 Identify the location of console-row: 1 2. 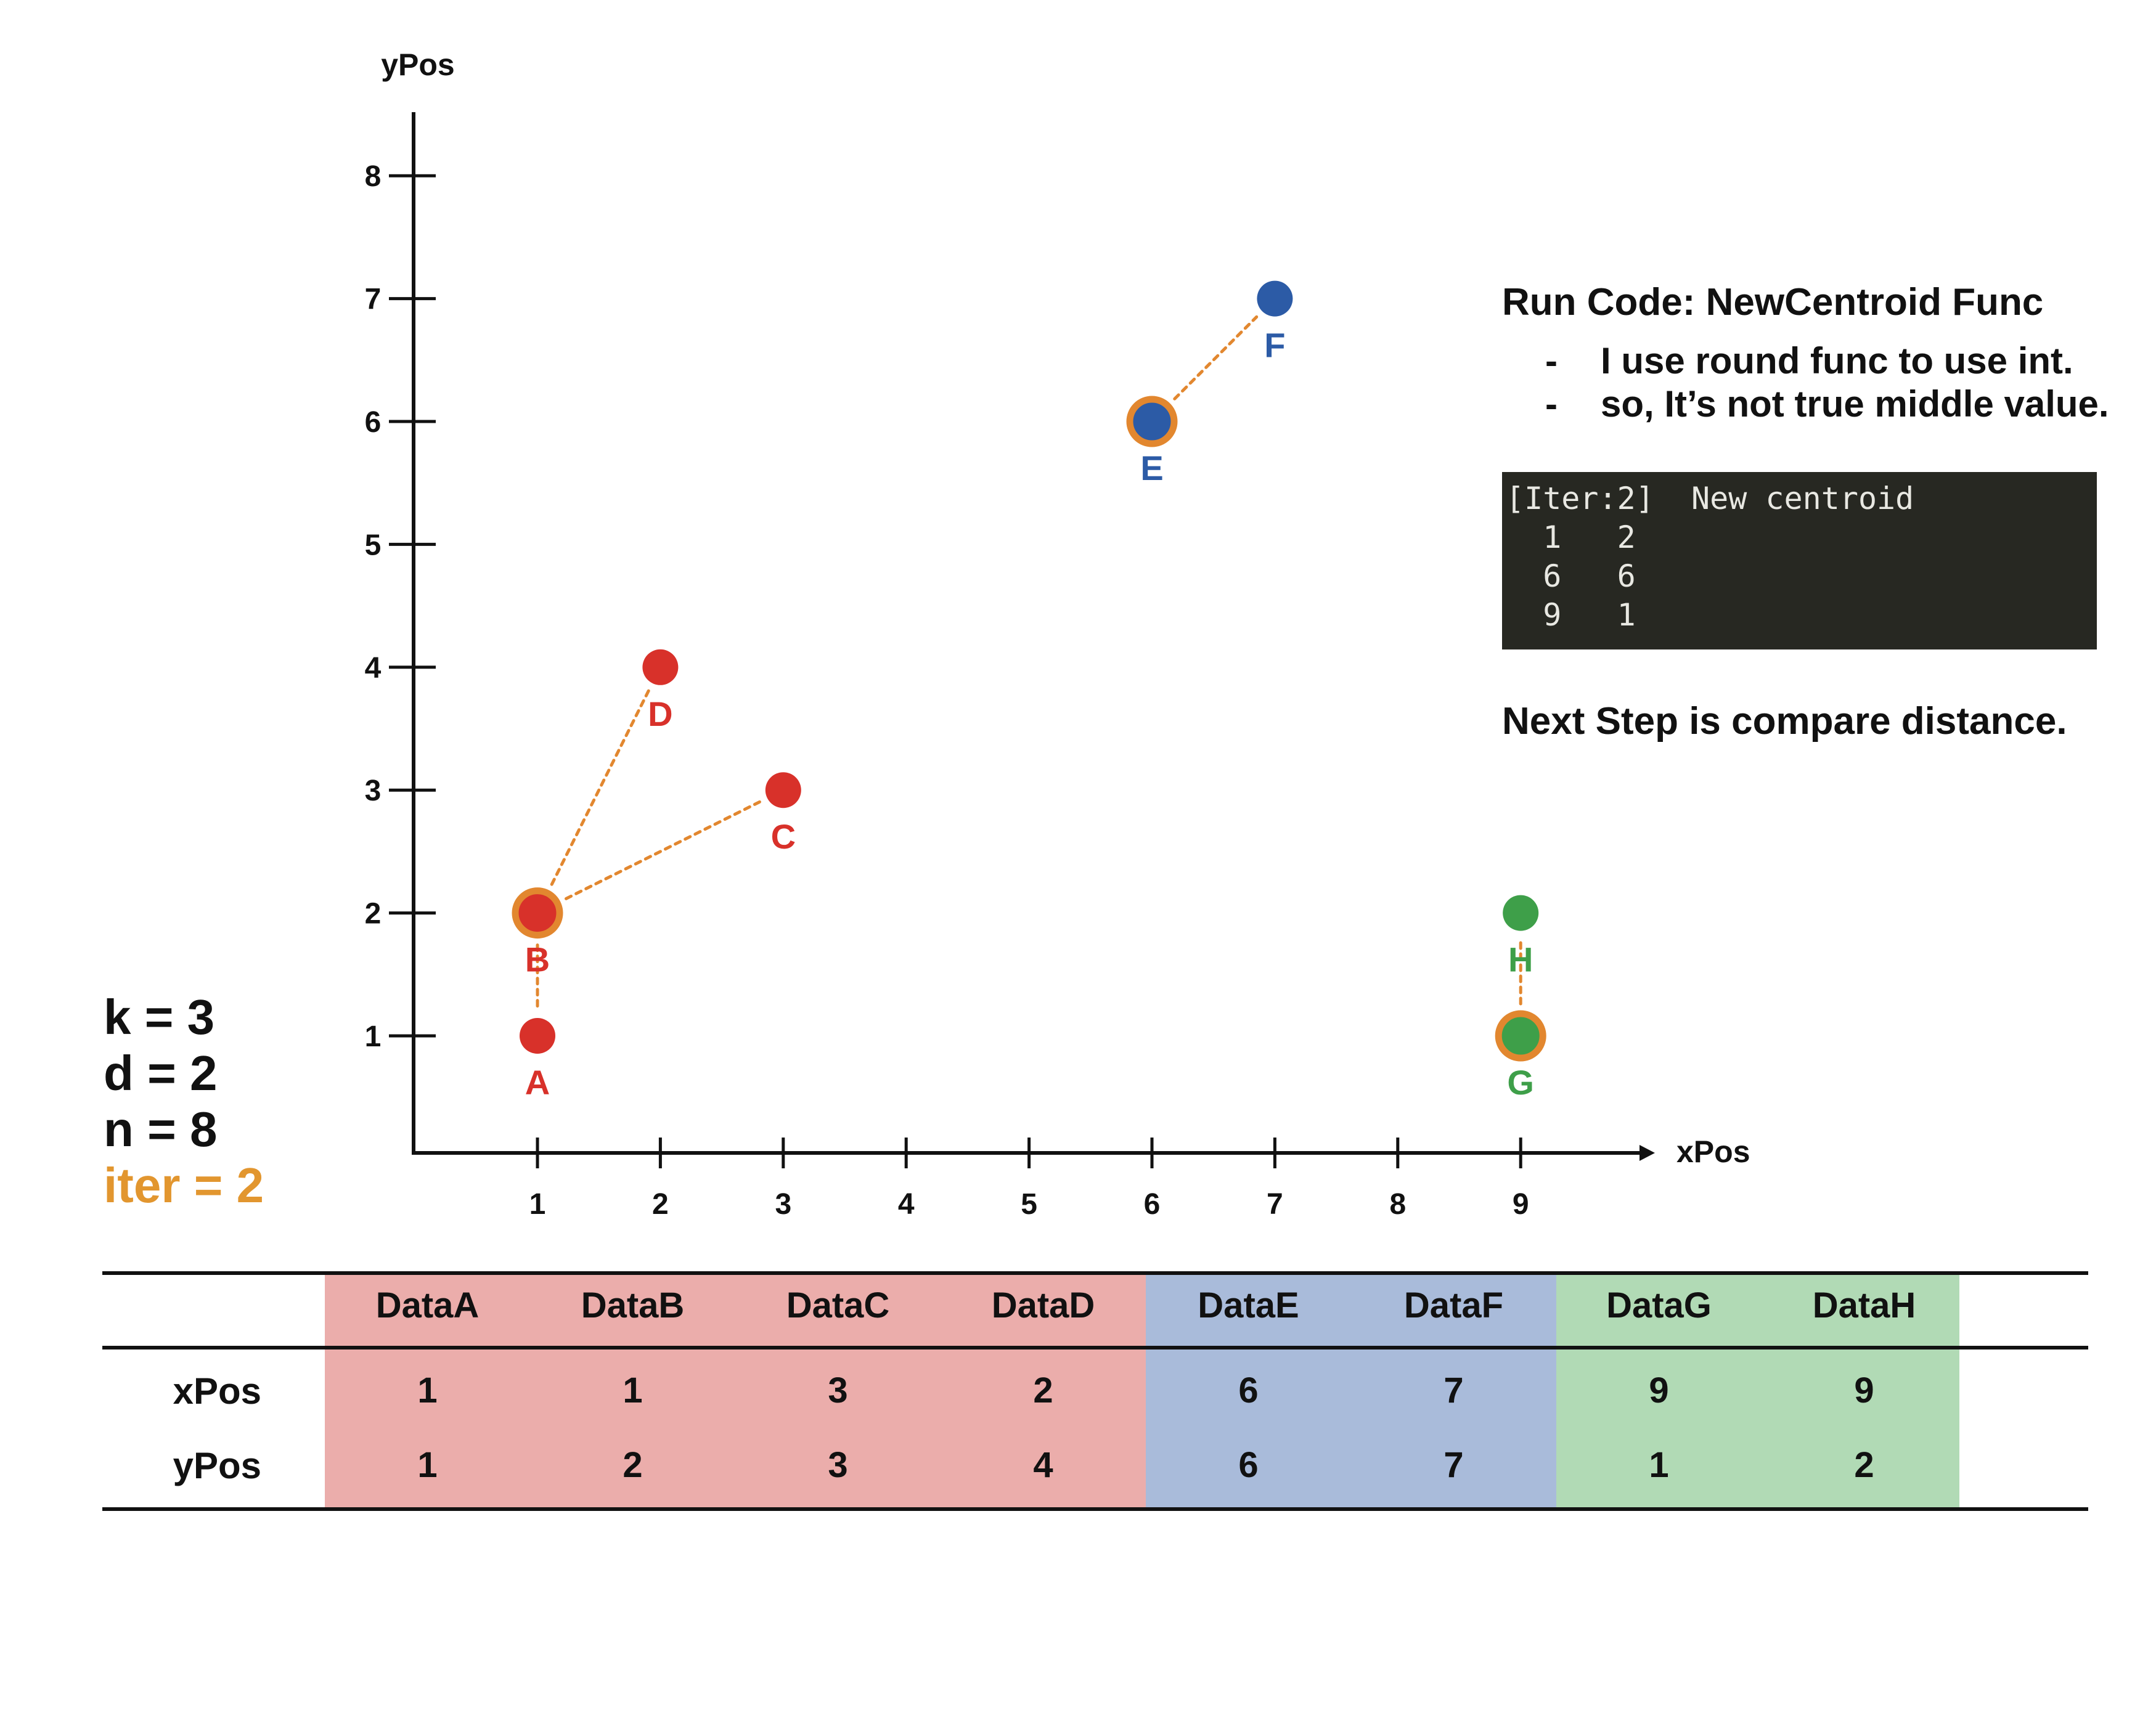
(1571, 537).